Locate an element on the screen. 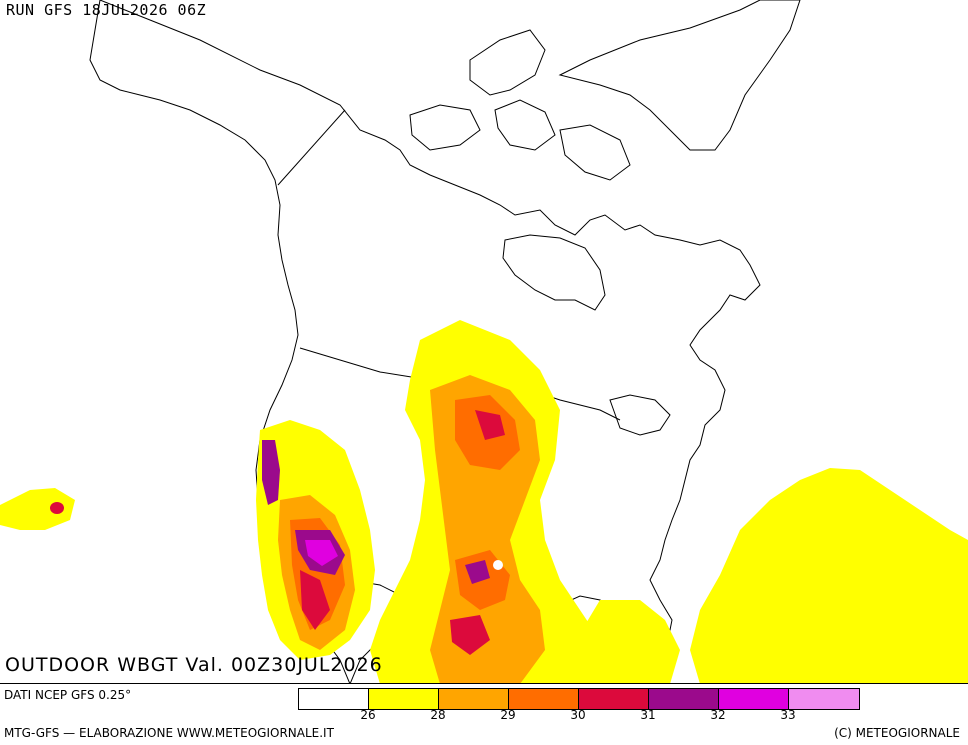  greenland-outline is located at coordinates (679, 75).